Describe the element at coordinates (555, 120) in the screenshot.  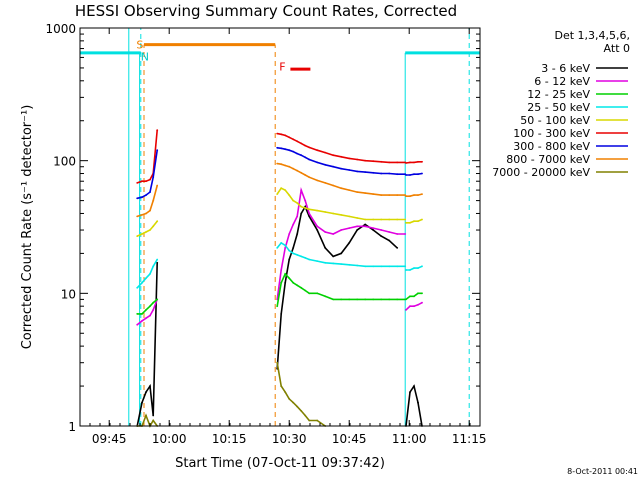
I see `legend-label: 50 - 100 keV` at that location.